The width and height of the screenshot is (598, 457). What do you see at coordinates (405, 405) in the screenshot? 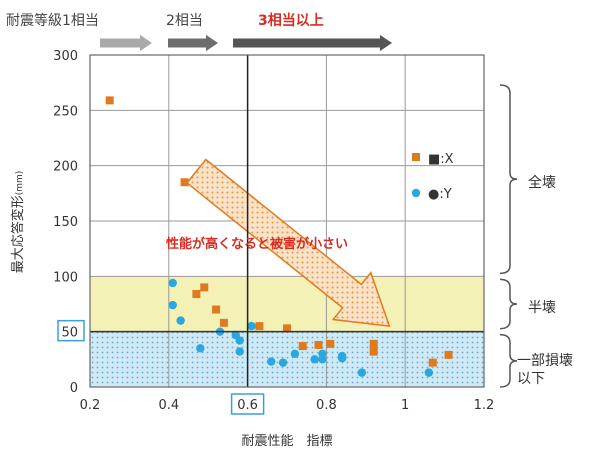
I see `x-tick-label: 1` at bounding box center [405, 405].